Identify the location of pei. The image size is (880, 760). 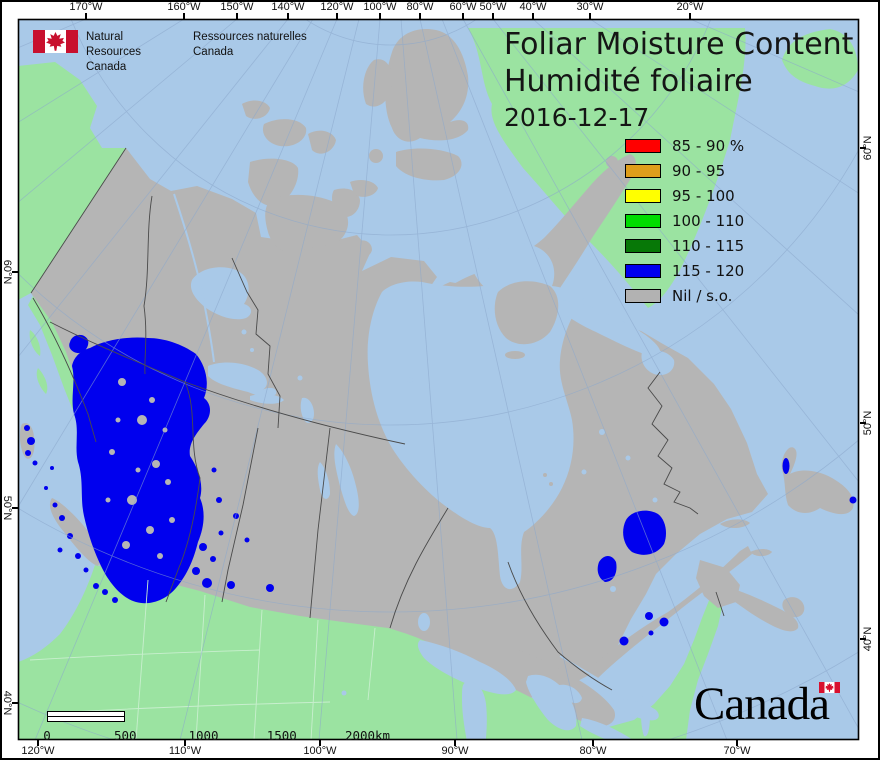
(761, 553).